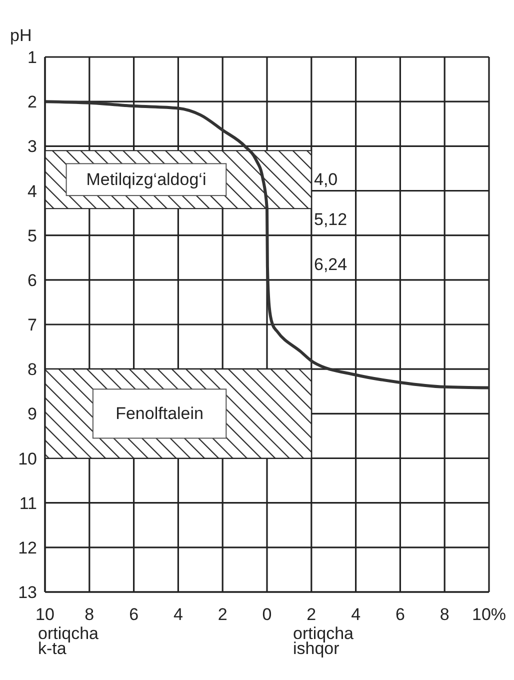  What do you see at coordinates (32, 370) in the screenshot?
I see `y-tick-label: 8` at bounding box center [32, 370].